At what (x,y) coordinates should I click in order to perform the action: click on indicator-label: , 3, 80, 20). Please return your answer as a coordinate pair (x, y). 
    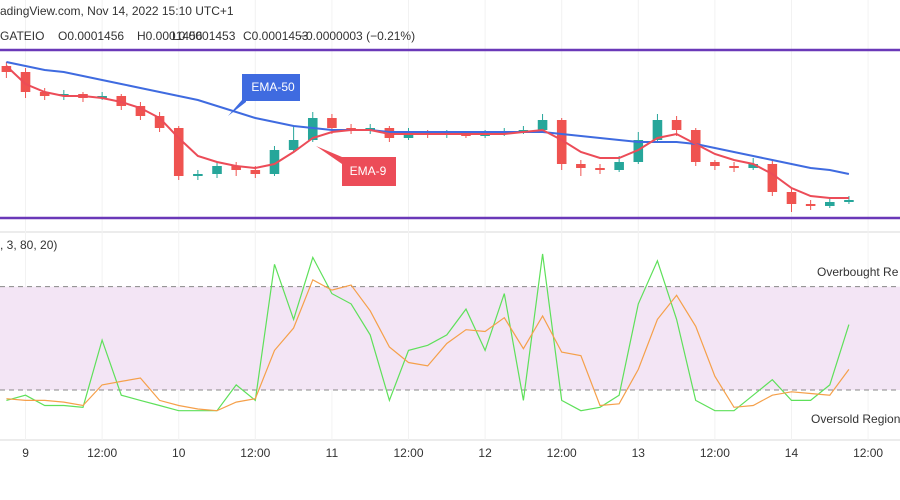
    Looking at the image, I should click on (28, 245).